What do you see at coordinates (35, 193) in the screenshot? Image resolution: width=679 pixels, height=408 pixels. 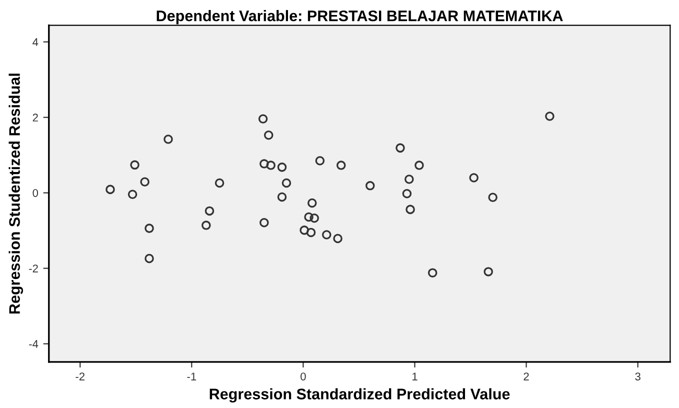 I see `y-tick-label: 0` at bounding box center [35, 193].